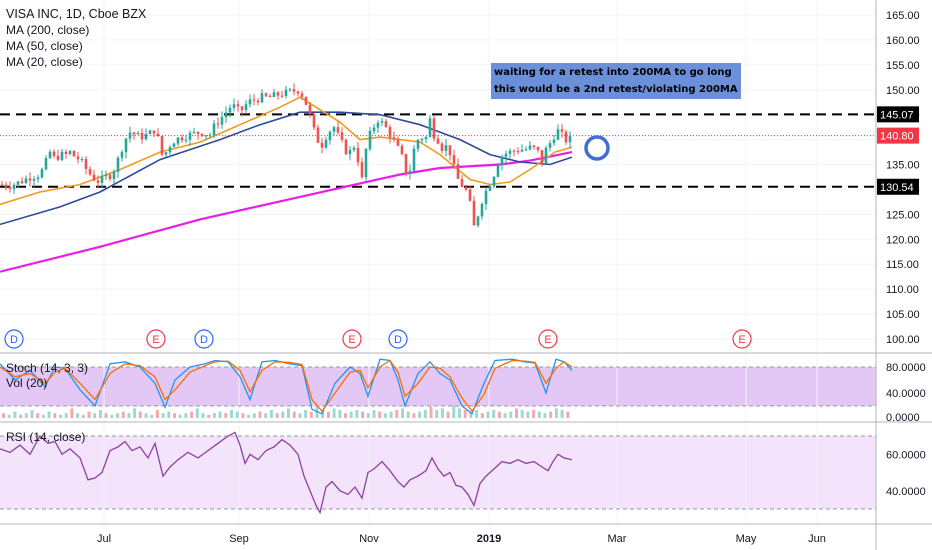 The height and width of the screenshot is (550, 932). Describe the element at coordinates (906, 492) in the screenshot. I see `rsi-tick-label: 40.0000` at that location.